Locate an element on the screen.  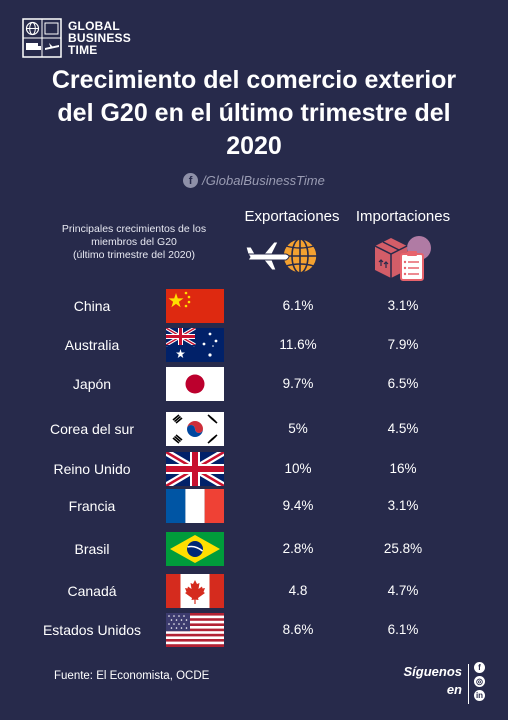
follow-line-1: Síguenos is located at coordinates (432, 671).